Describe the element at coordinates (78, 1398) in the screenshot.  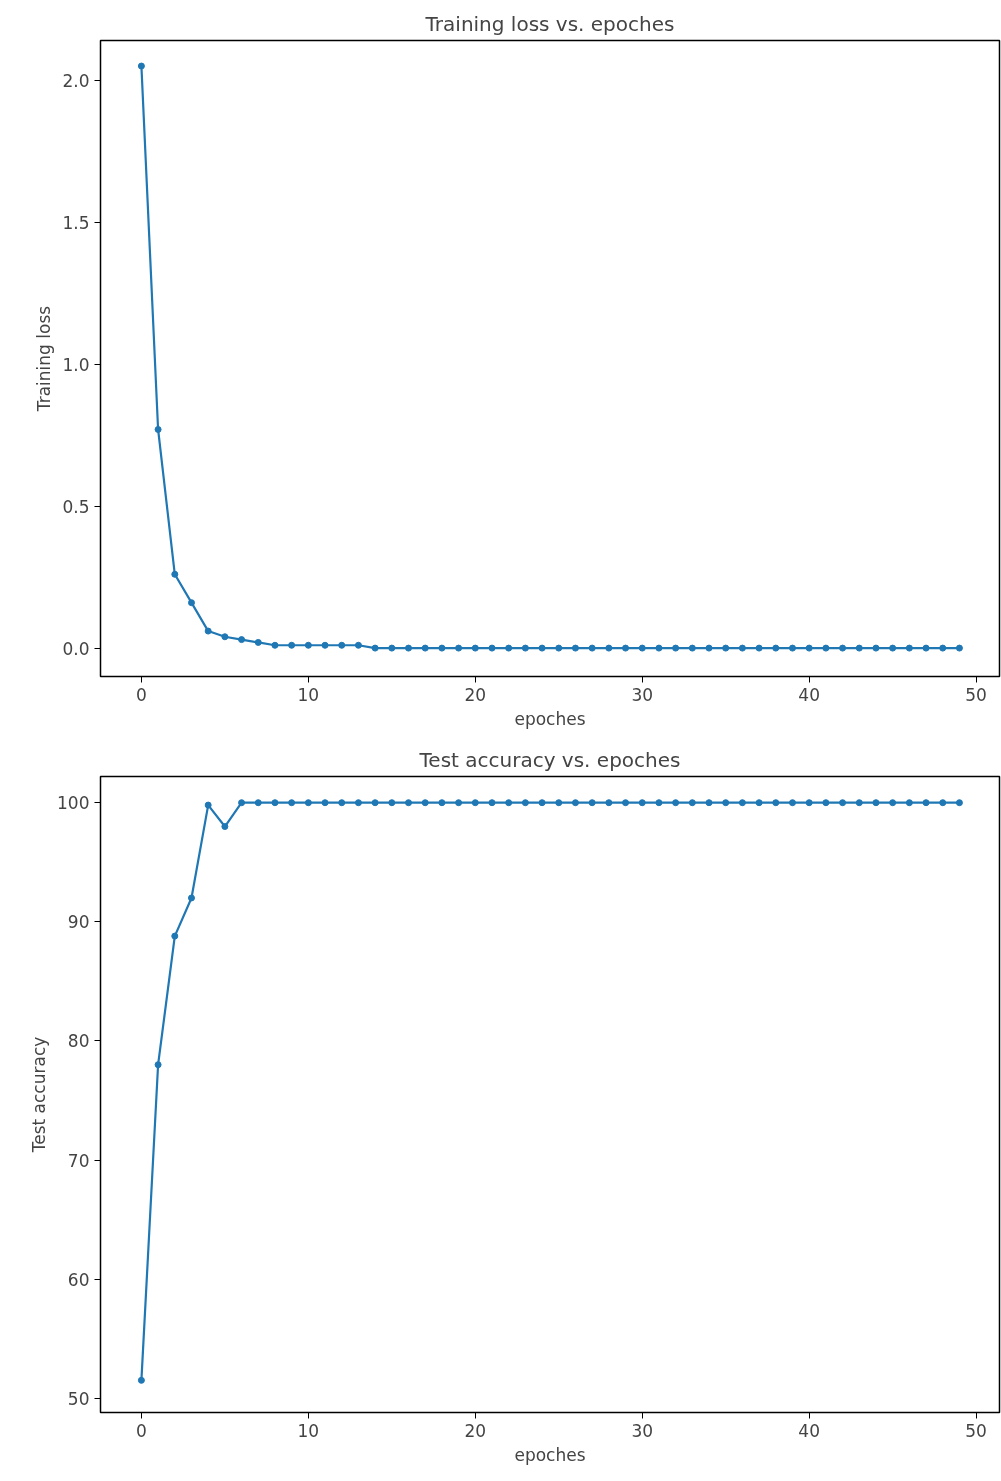
I see `y-tick-label: 50` at that location.